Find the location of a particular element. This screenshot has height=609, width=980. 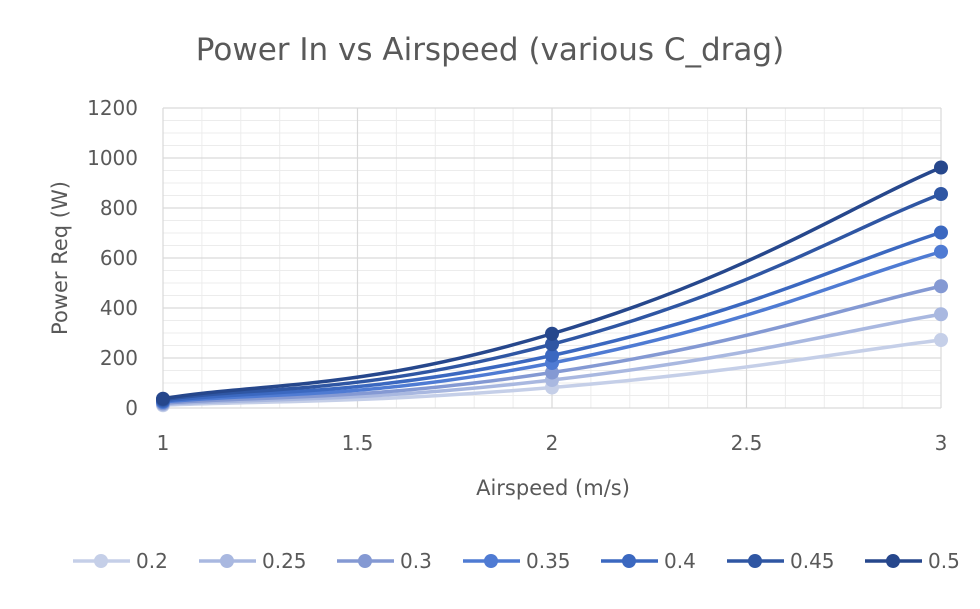

legend-item-0.45: 0.45 is located at coordinates (781, 561).